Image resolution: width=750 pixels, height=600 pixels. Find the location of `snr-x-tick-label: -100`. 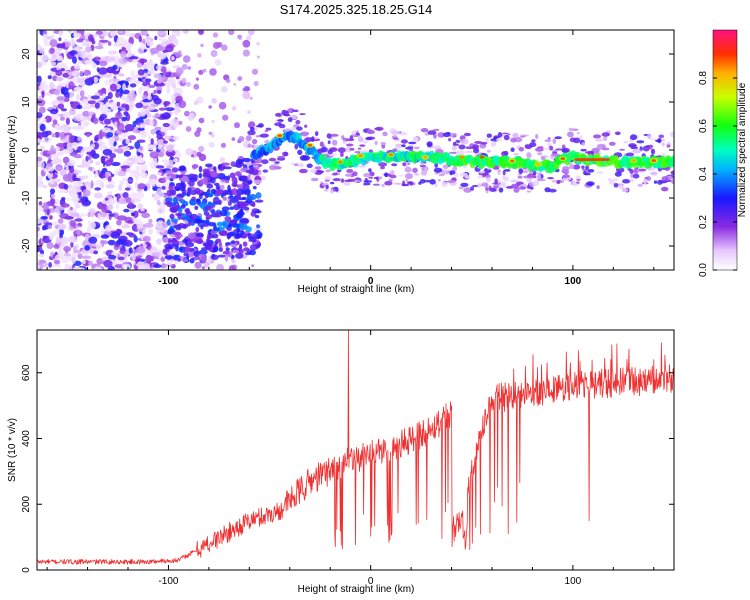

snr-x-tick-label: -100 is located at coordinates (168, 581).